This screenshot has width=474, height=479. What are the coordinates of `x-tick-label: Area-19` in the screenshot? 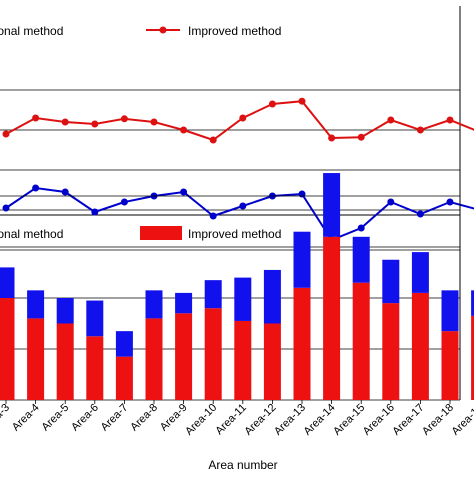 It's located at (462, 420).